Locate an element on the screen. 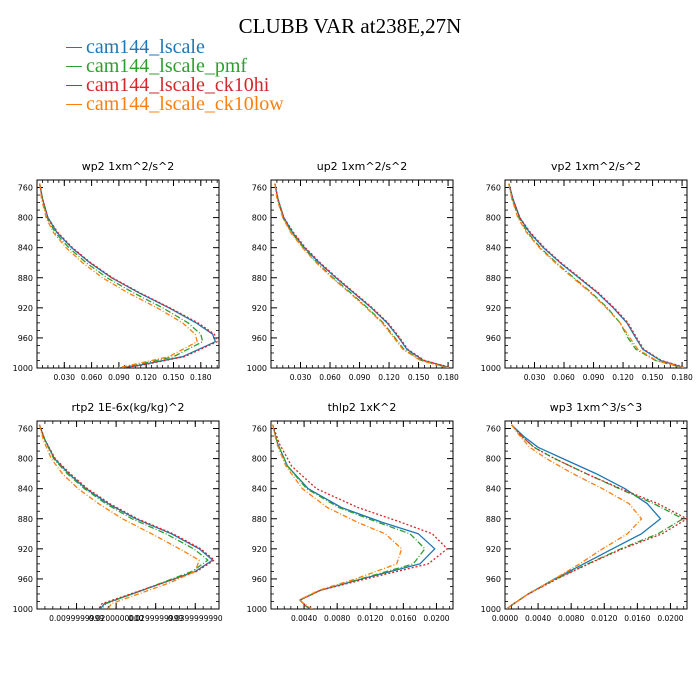 The height and width of the screenshot is (700, 700). figure-title: CLUBB VAR at238E,27N is located at coordinates (350, 26).